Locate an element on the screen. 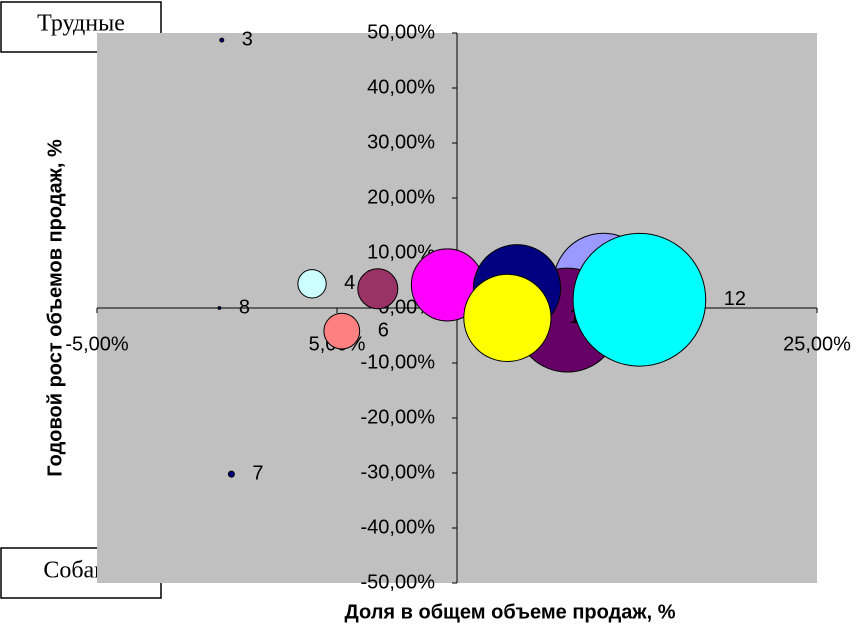  data-label: 12 is located at coordinates (735, 299).